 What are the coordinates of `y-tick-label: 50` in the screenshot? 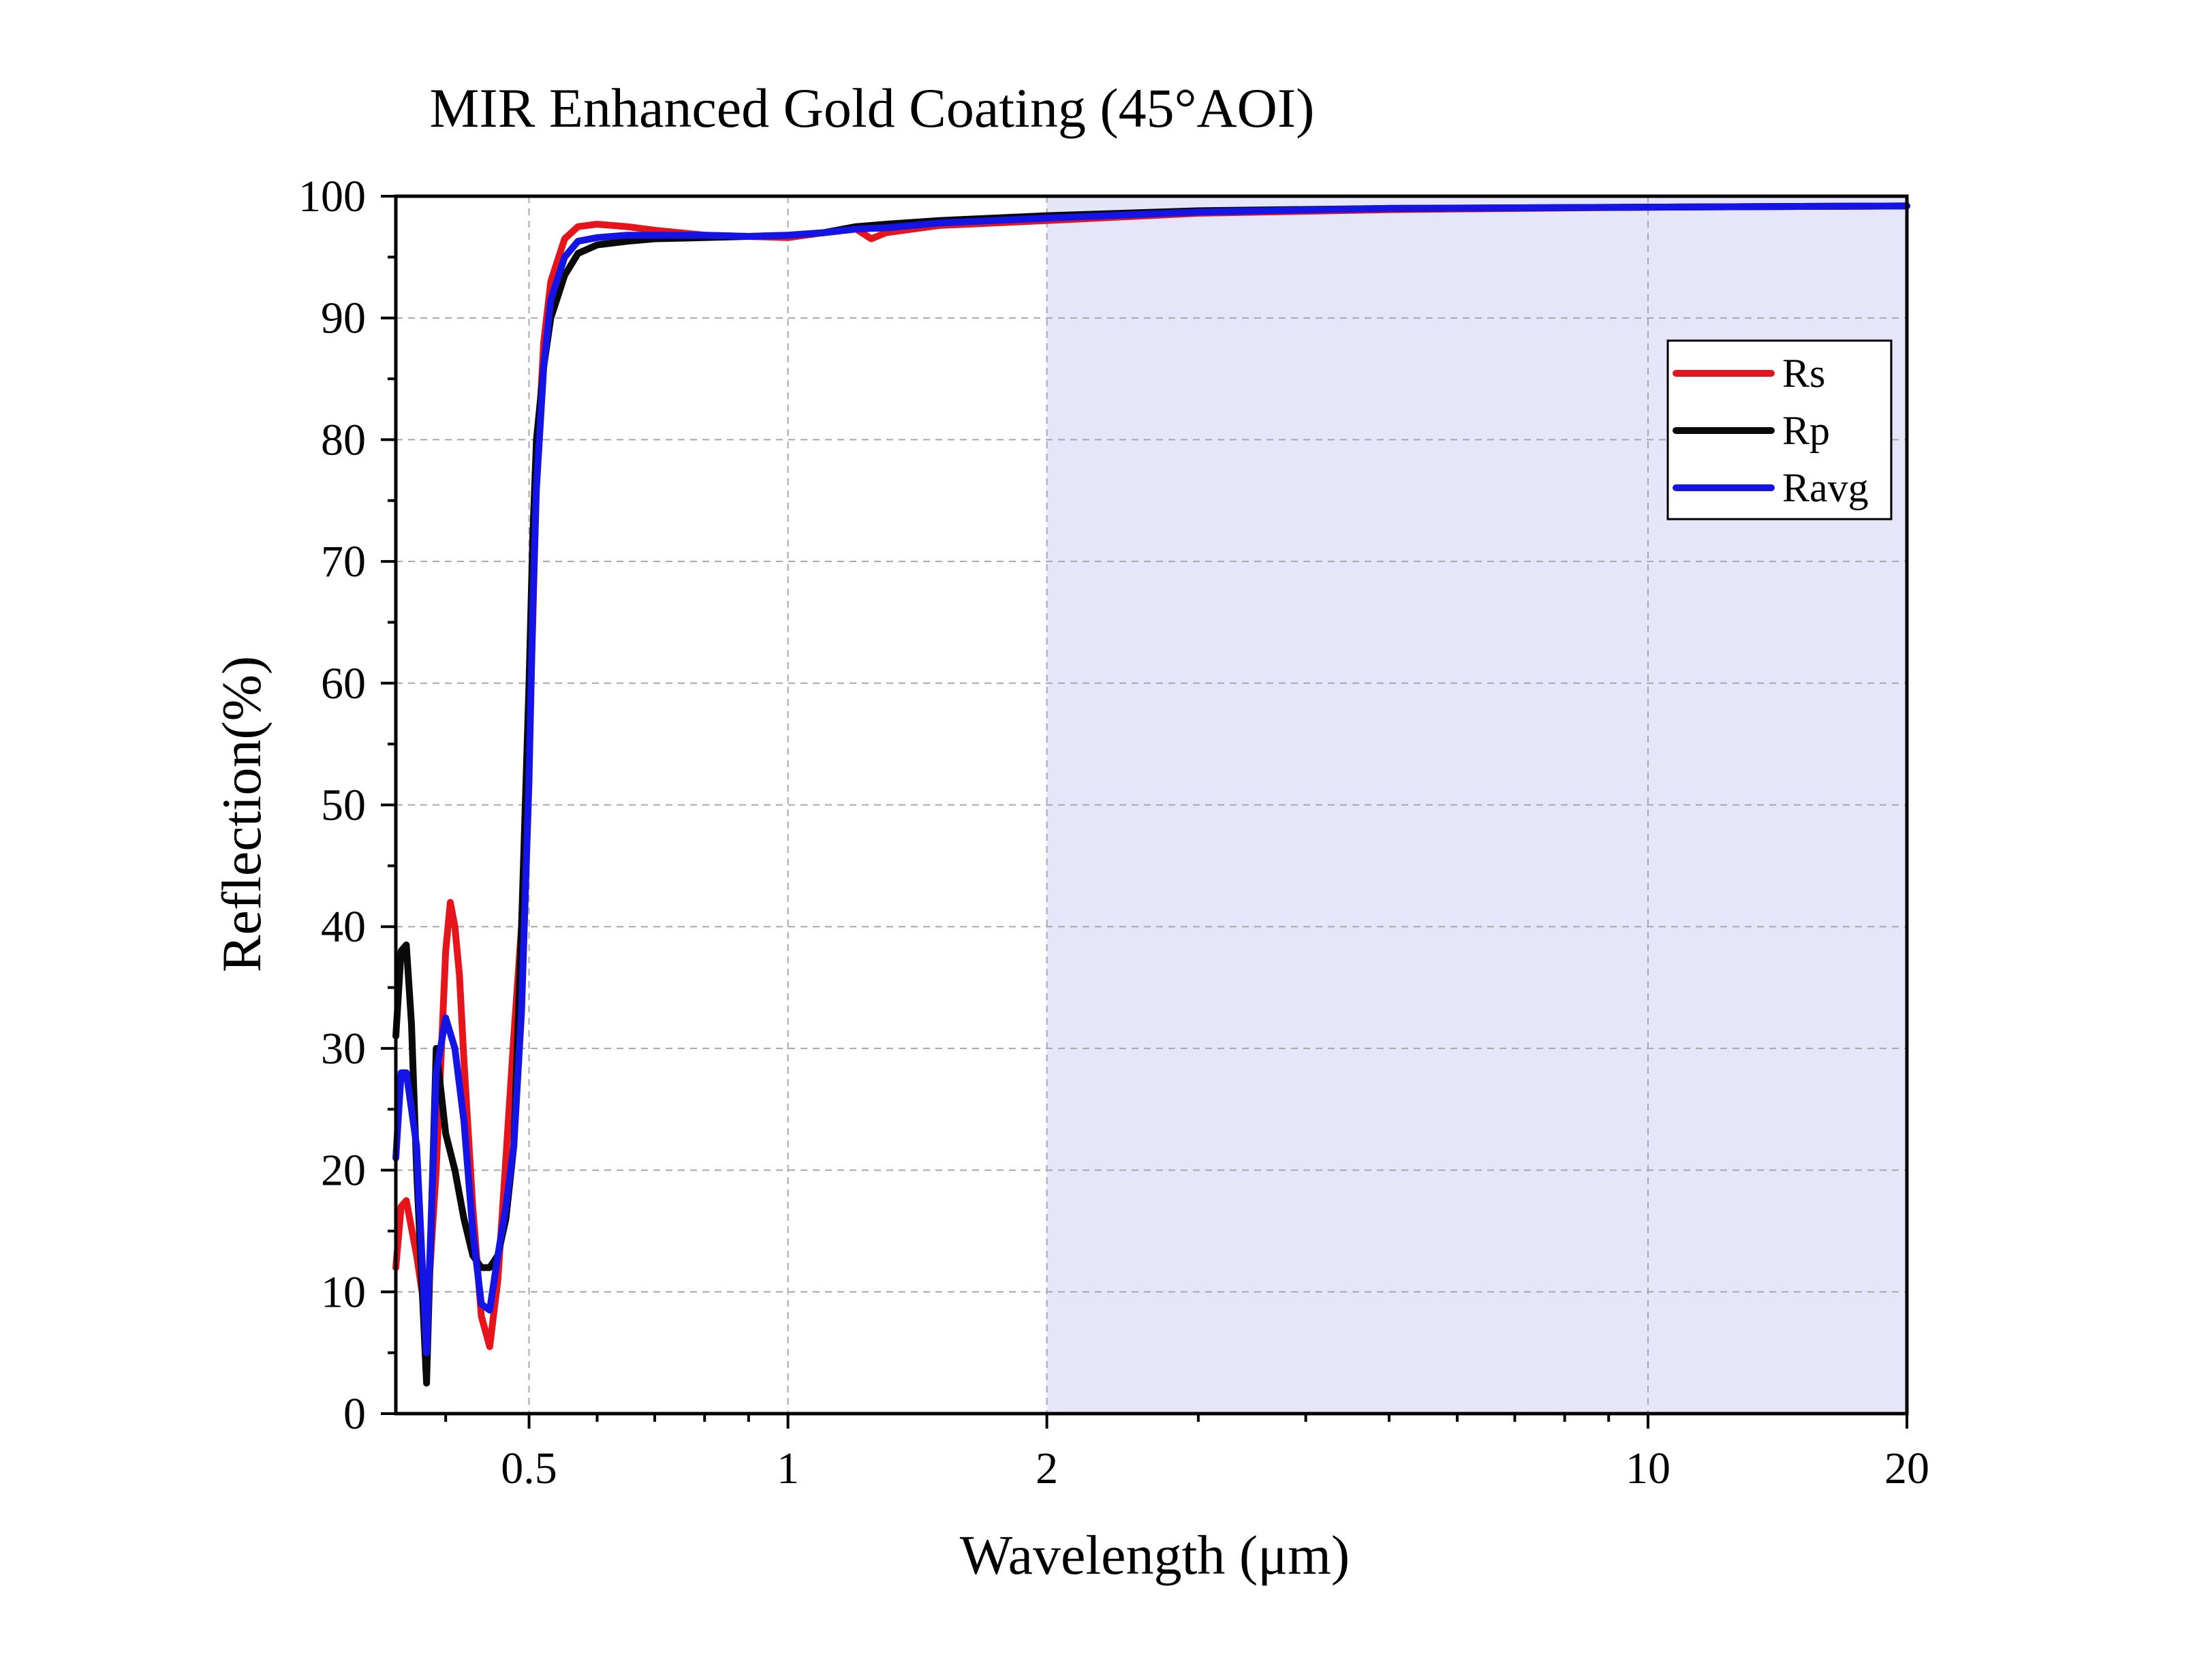 It's located at (343, 805).